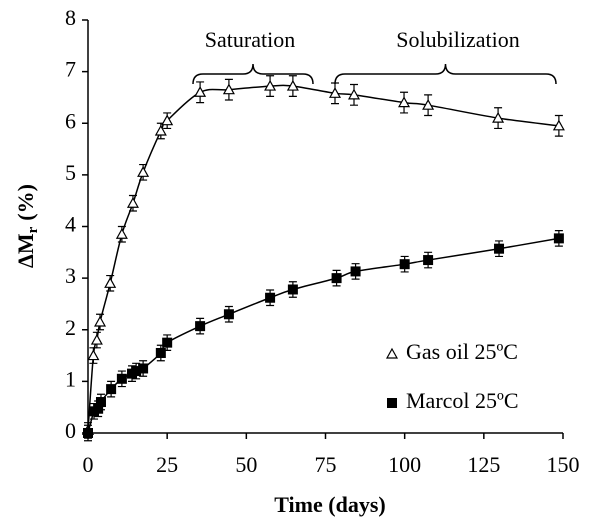  What do you see at coordinates (70, 327) in the screenshot?
I see `y-tick-label: 2` at bounding box center [70, 327].